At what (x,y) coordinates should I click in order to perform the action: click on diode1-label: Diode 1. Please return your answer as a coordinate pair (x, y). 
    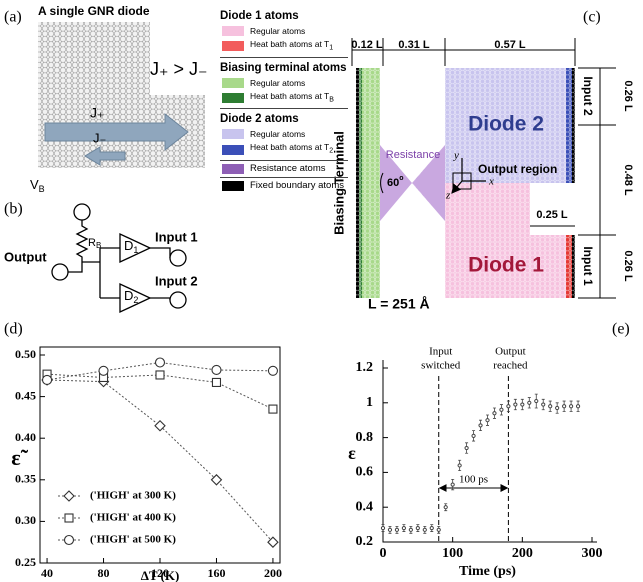
    Looking at the image, I should click on (506, 265).